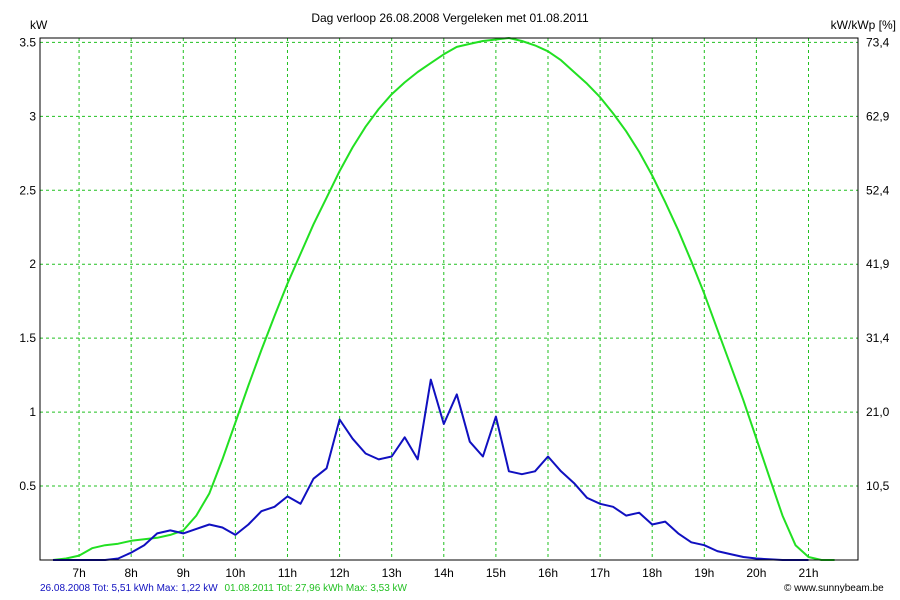  Describe the element at coordinates (496, 573) in the screenshot. I see `x-tick-label: 15h` at that location.